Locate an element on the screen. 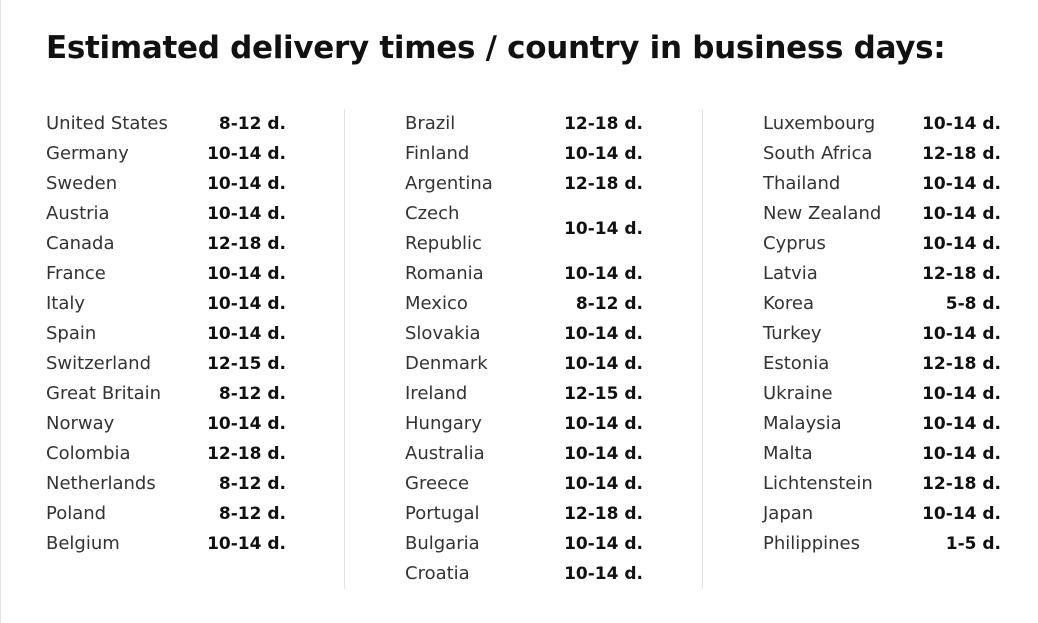  country-name: Spain is located at coordinates (71, 333).